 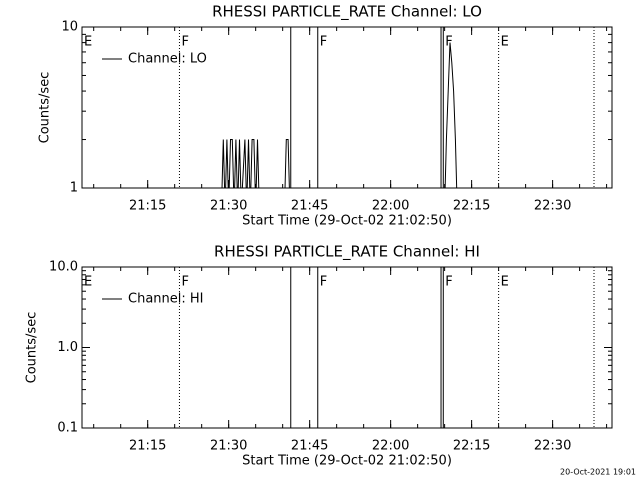 What do you see at coordinates (69, 27) in the screenshot?
I see `y-tick-label: 10` at bounding box center [69, 27].